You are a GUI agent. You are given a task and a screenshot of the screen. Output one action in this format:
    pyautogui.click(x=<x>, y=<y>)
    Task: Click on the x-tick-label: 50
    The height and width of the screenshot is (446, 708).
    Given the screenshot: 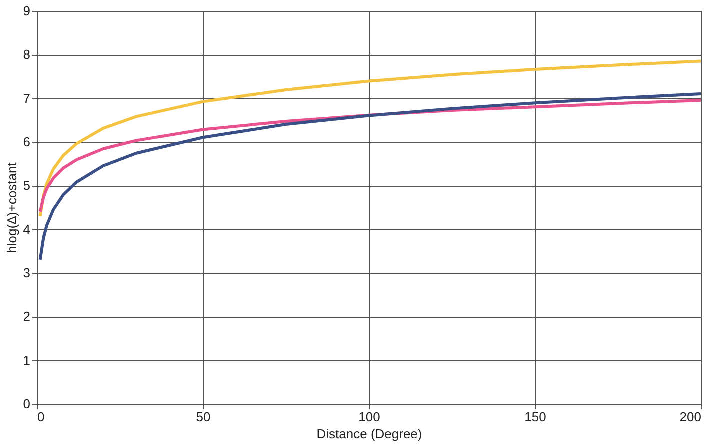 What is the action you would take?
    pyautogui.click(x=203, y=417)
    